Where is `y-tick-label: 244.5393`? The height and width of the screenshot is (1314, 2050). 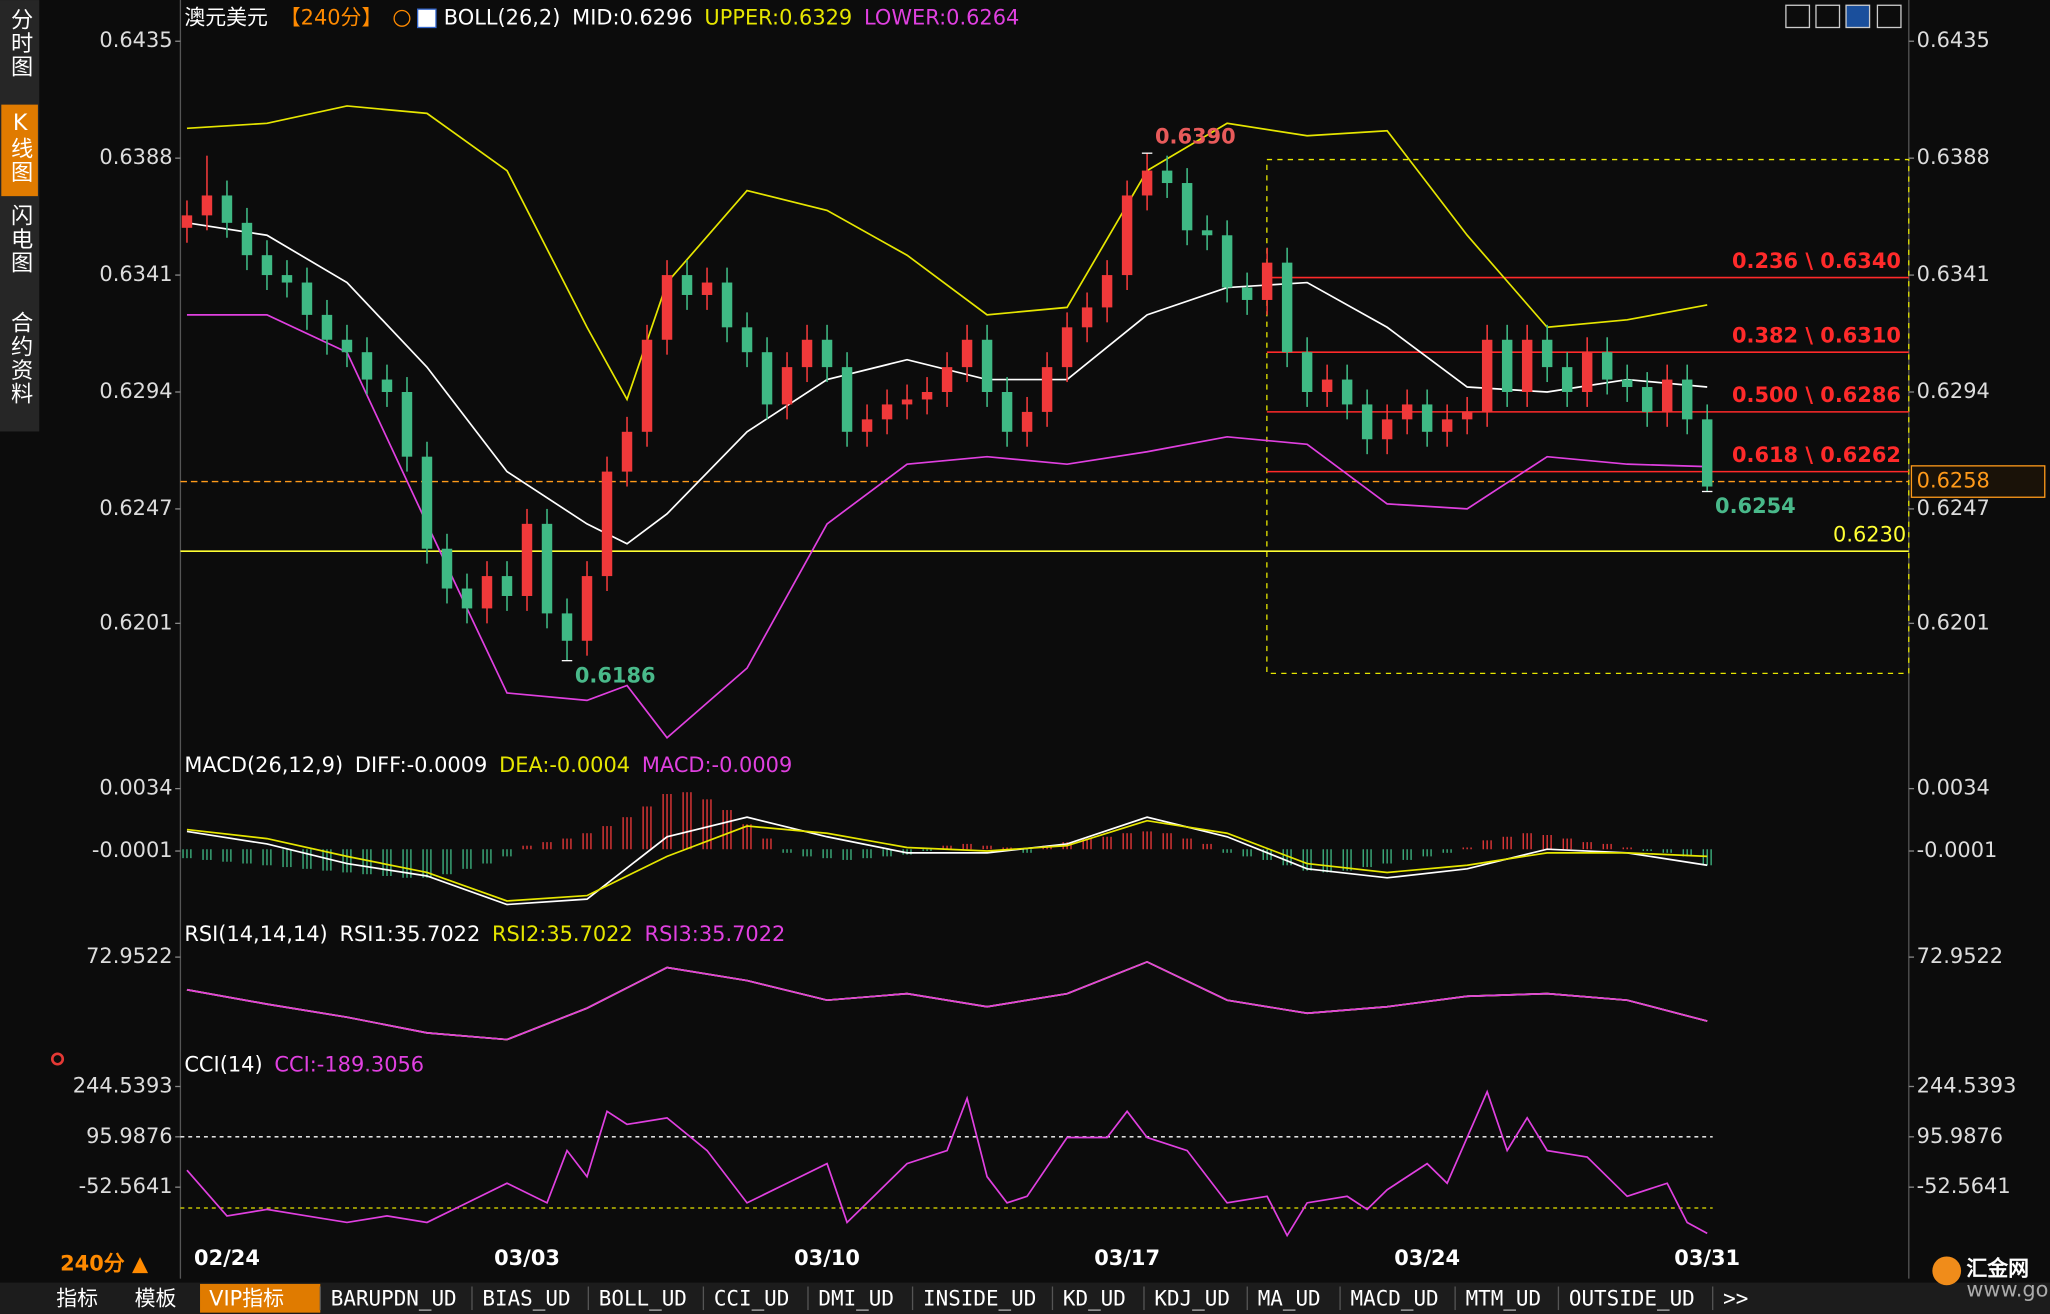 y-tick-label: 244.5393 is located at coordinates (1967, 1085).